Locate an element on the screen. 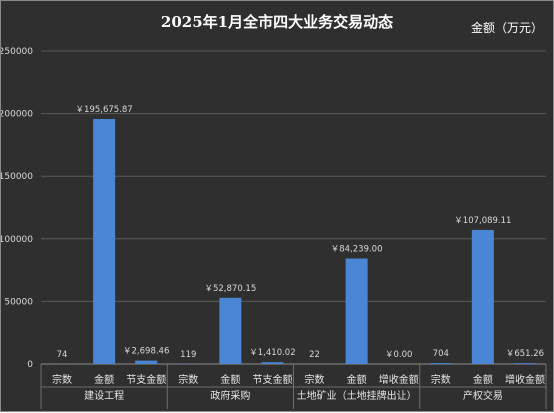 The width and height of the screenshot is (554, 413). group-label: 建设工程 is located at coordinates (104, 395).